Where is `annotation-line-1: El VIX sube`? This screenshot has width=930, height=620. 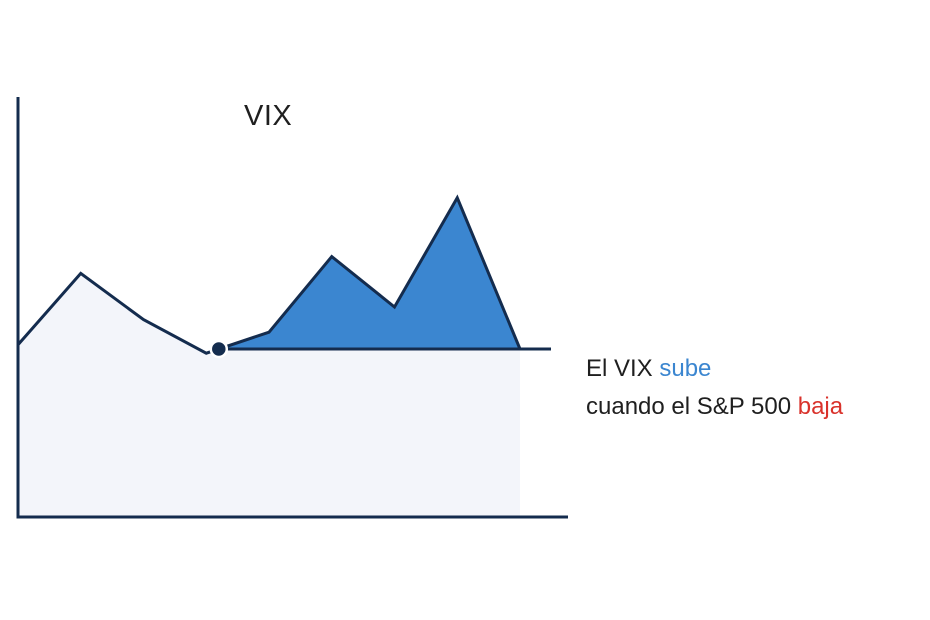 annotation-line-1: El VIX sube is located at coordinates (714, 369).